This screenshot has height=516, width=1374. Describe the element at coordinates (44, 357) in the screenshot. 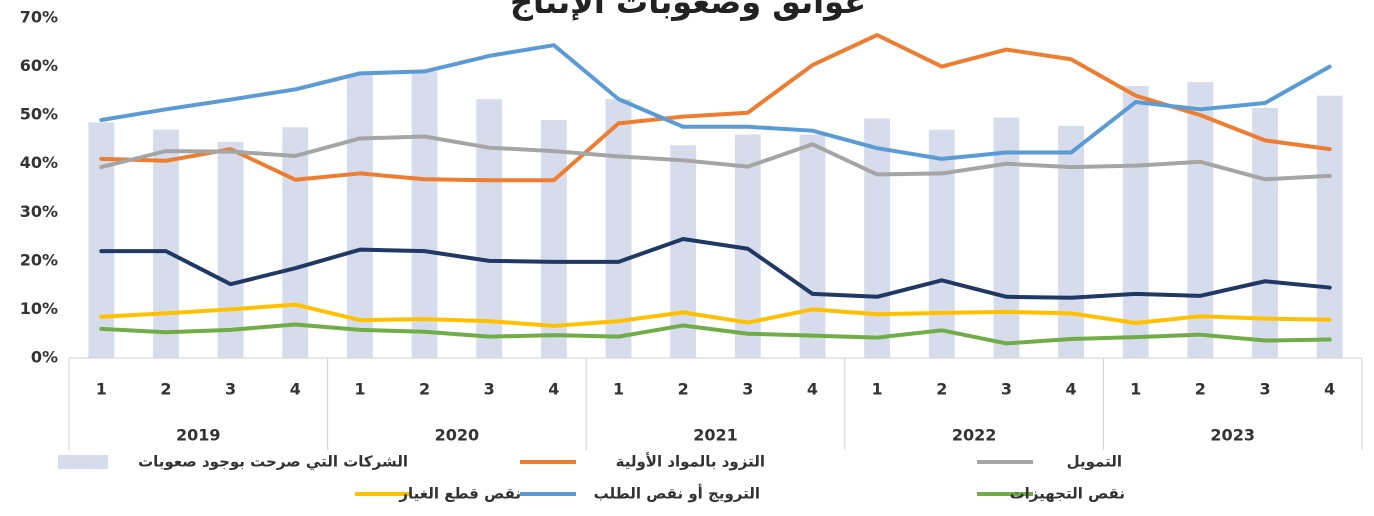

I see `y-tick-label: 0%` at that location.